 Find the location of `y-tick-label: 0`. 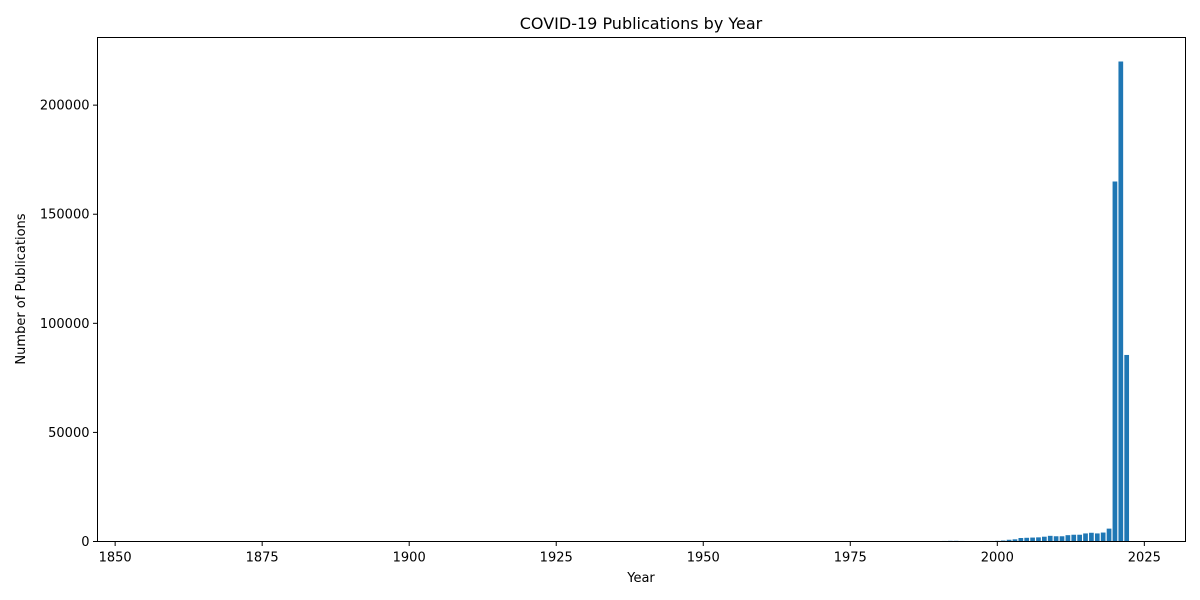

y-tick-label: 0 is located at coordinates (85, 542).